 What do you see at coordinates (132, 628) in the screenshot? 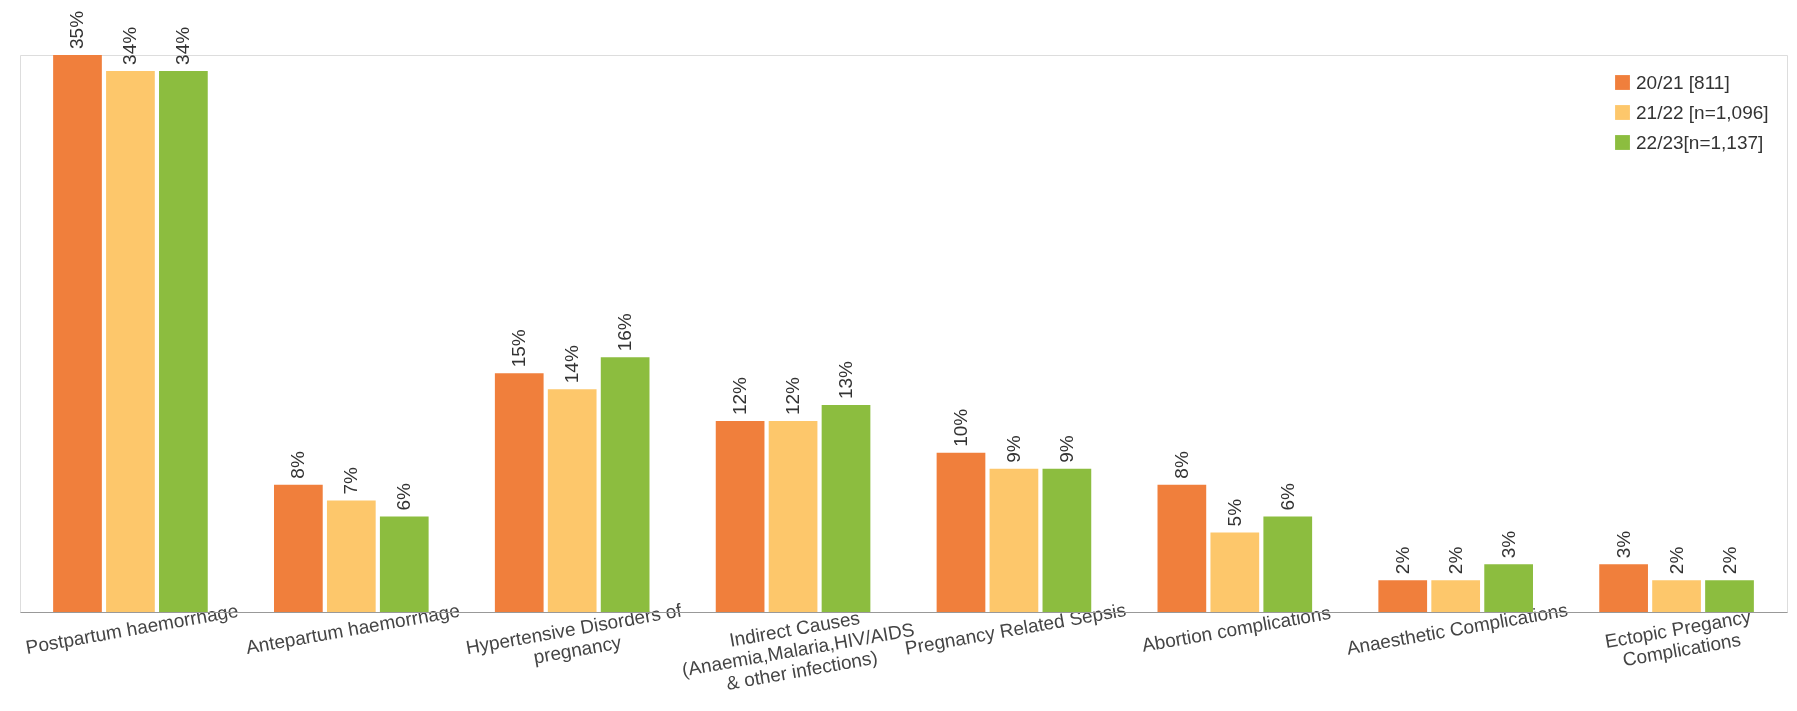
I see `x-tick-label: Postpartum haemorrhage` at bounding box center [132, 628].